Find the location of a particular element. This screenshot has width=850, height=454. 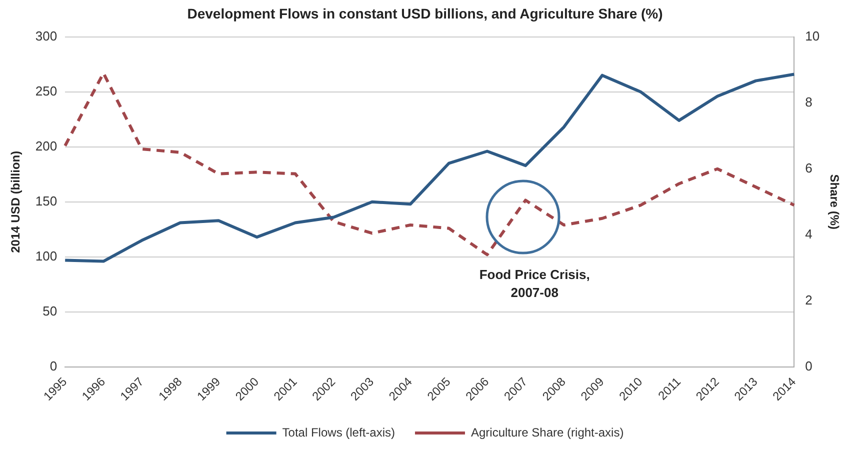

y-tick-label: 150 is located at coordinates (46, 200).